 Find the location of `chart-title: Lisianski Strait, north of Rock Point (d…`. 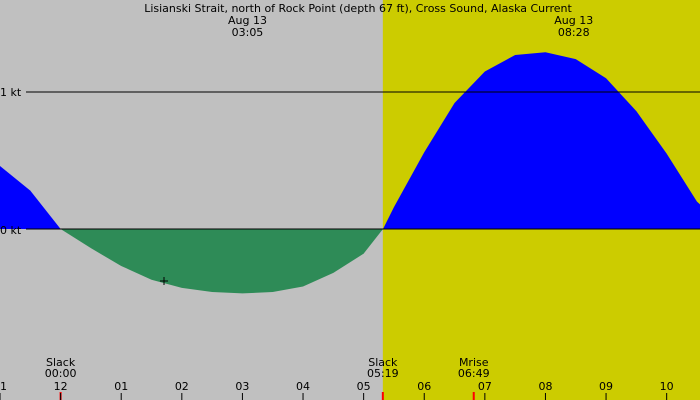

chart-title: Lisianski Strait, north of Rock Point (d… is located at coordinates (358, 8).